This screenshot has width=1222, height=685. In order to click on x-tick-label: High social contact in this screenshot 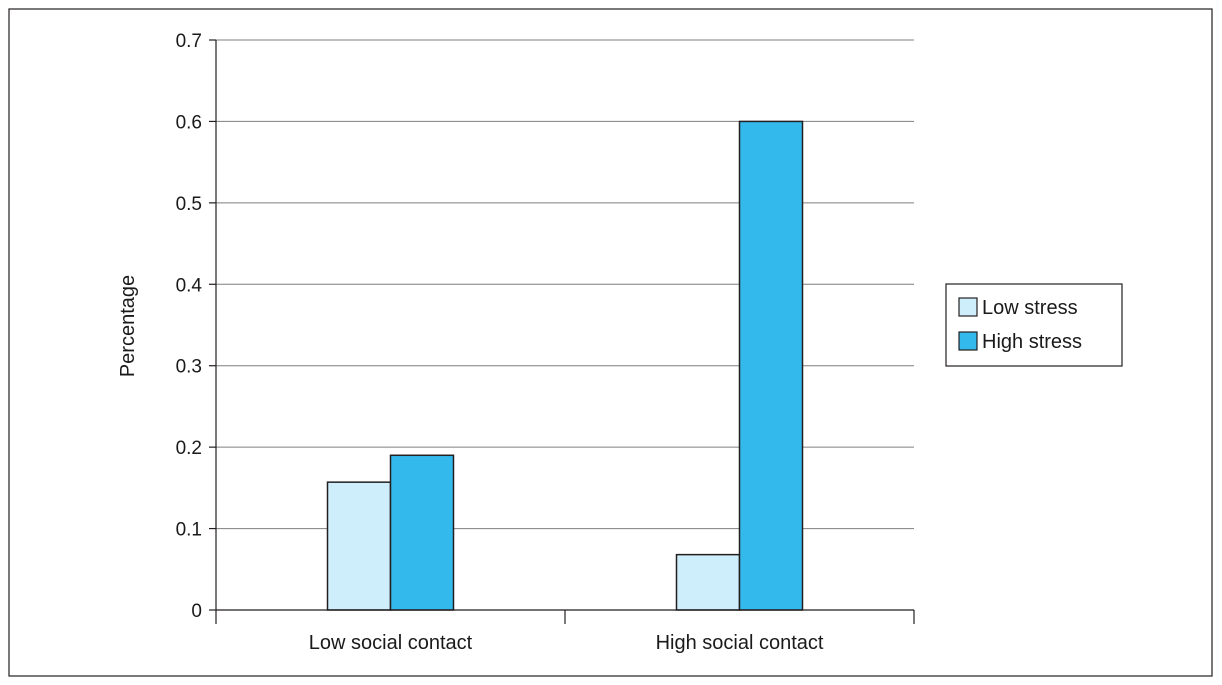, I will do `click(740, 643)`.